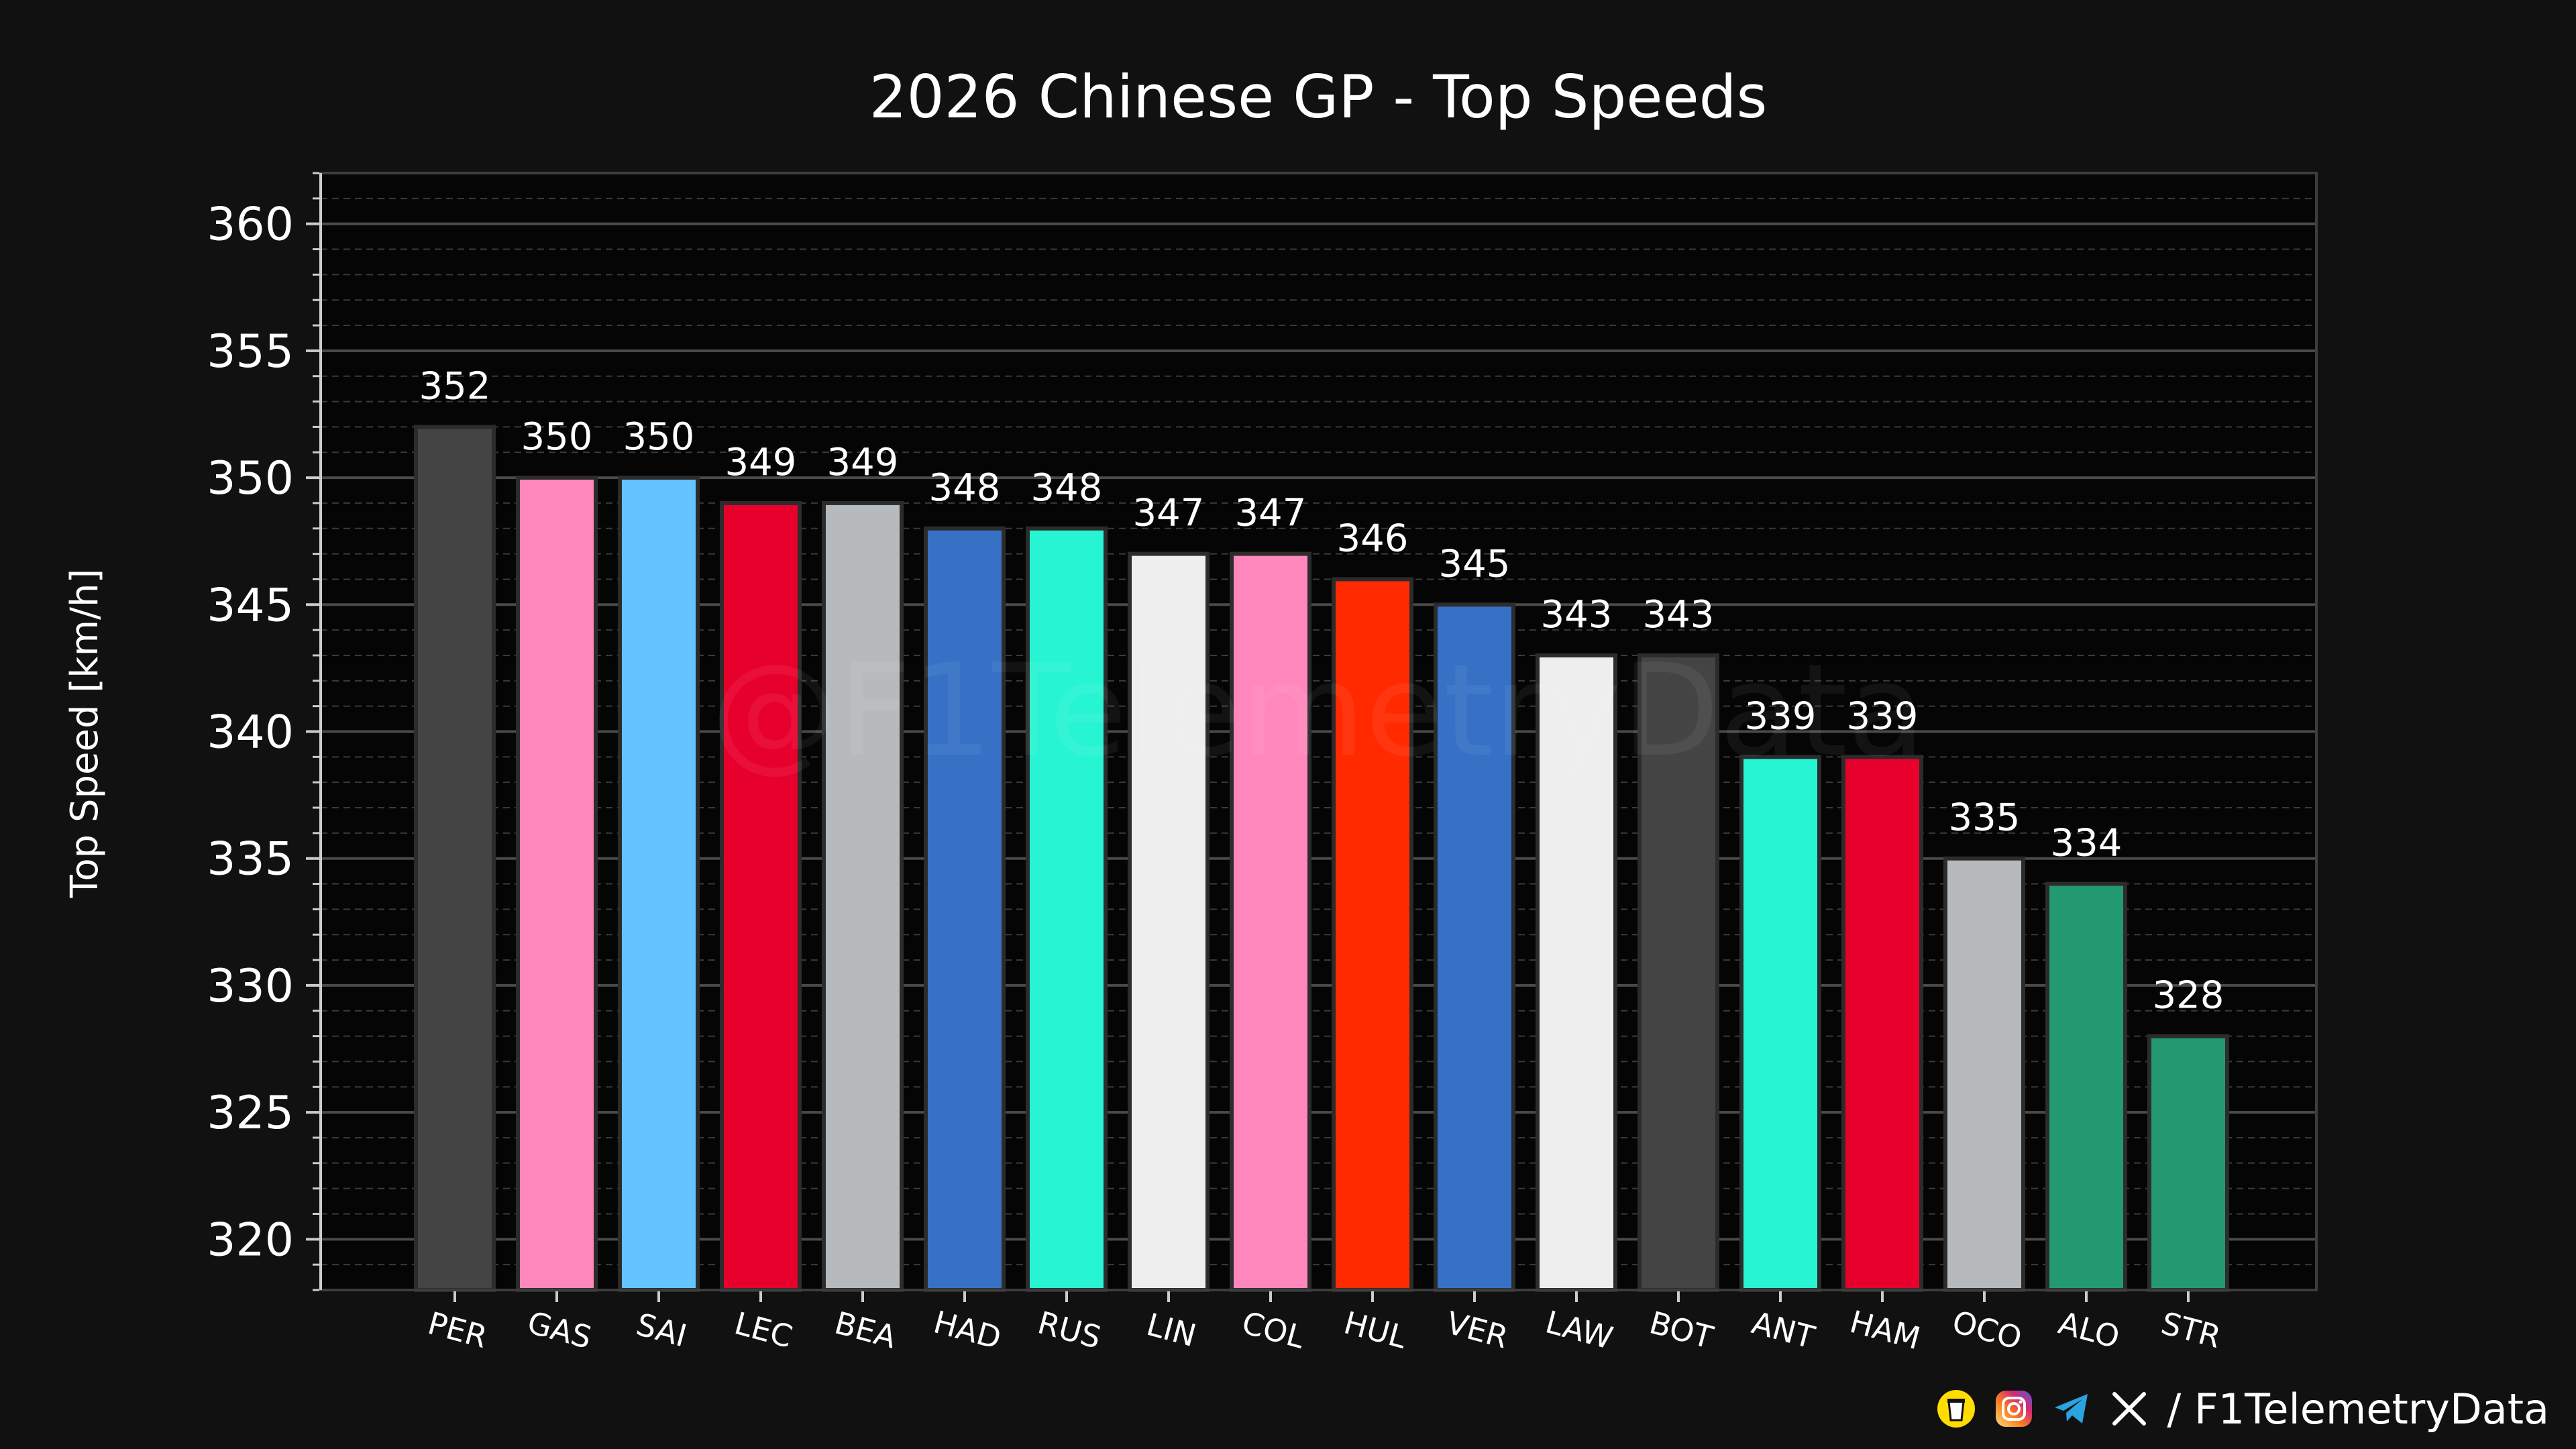 This screenshot has height=1449, width=2576. Describe the element at coordinates (250, 225) in the screenshot. I see `y-tick-label: 360` at that location.